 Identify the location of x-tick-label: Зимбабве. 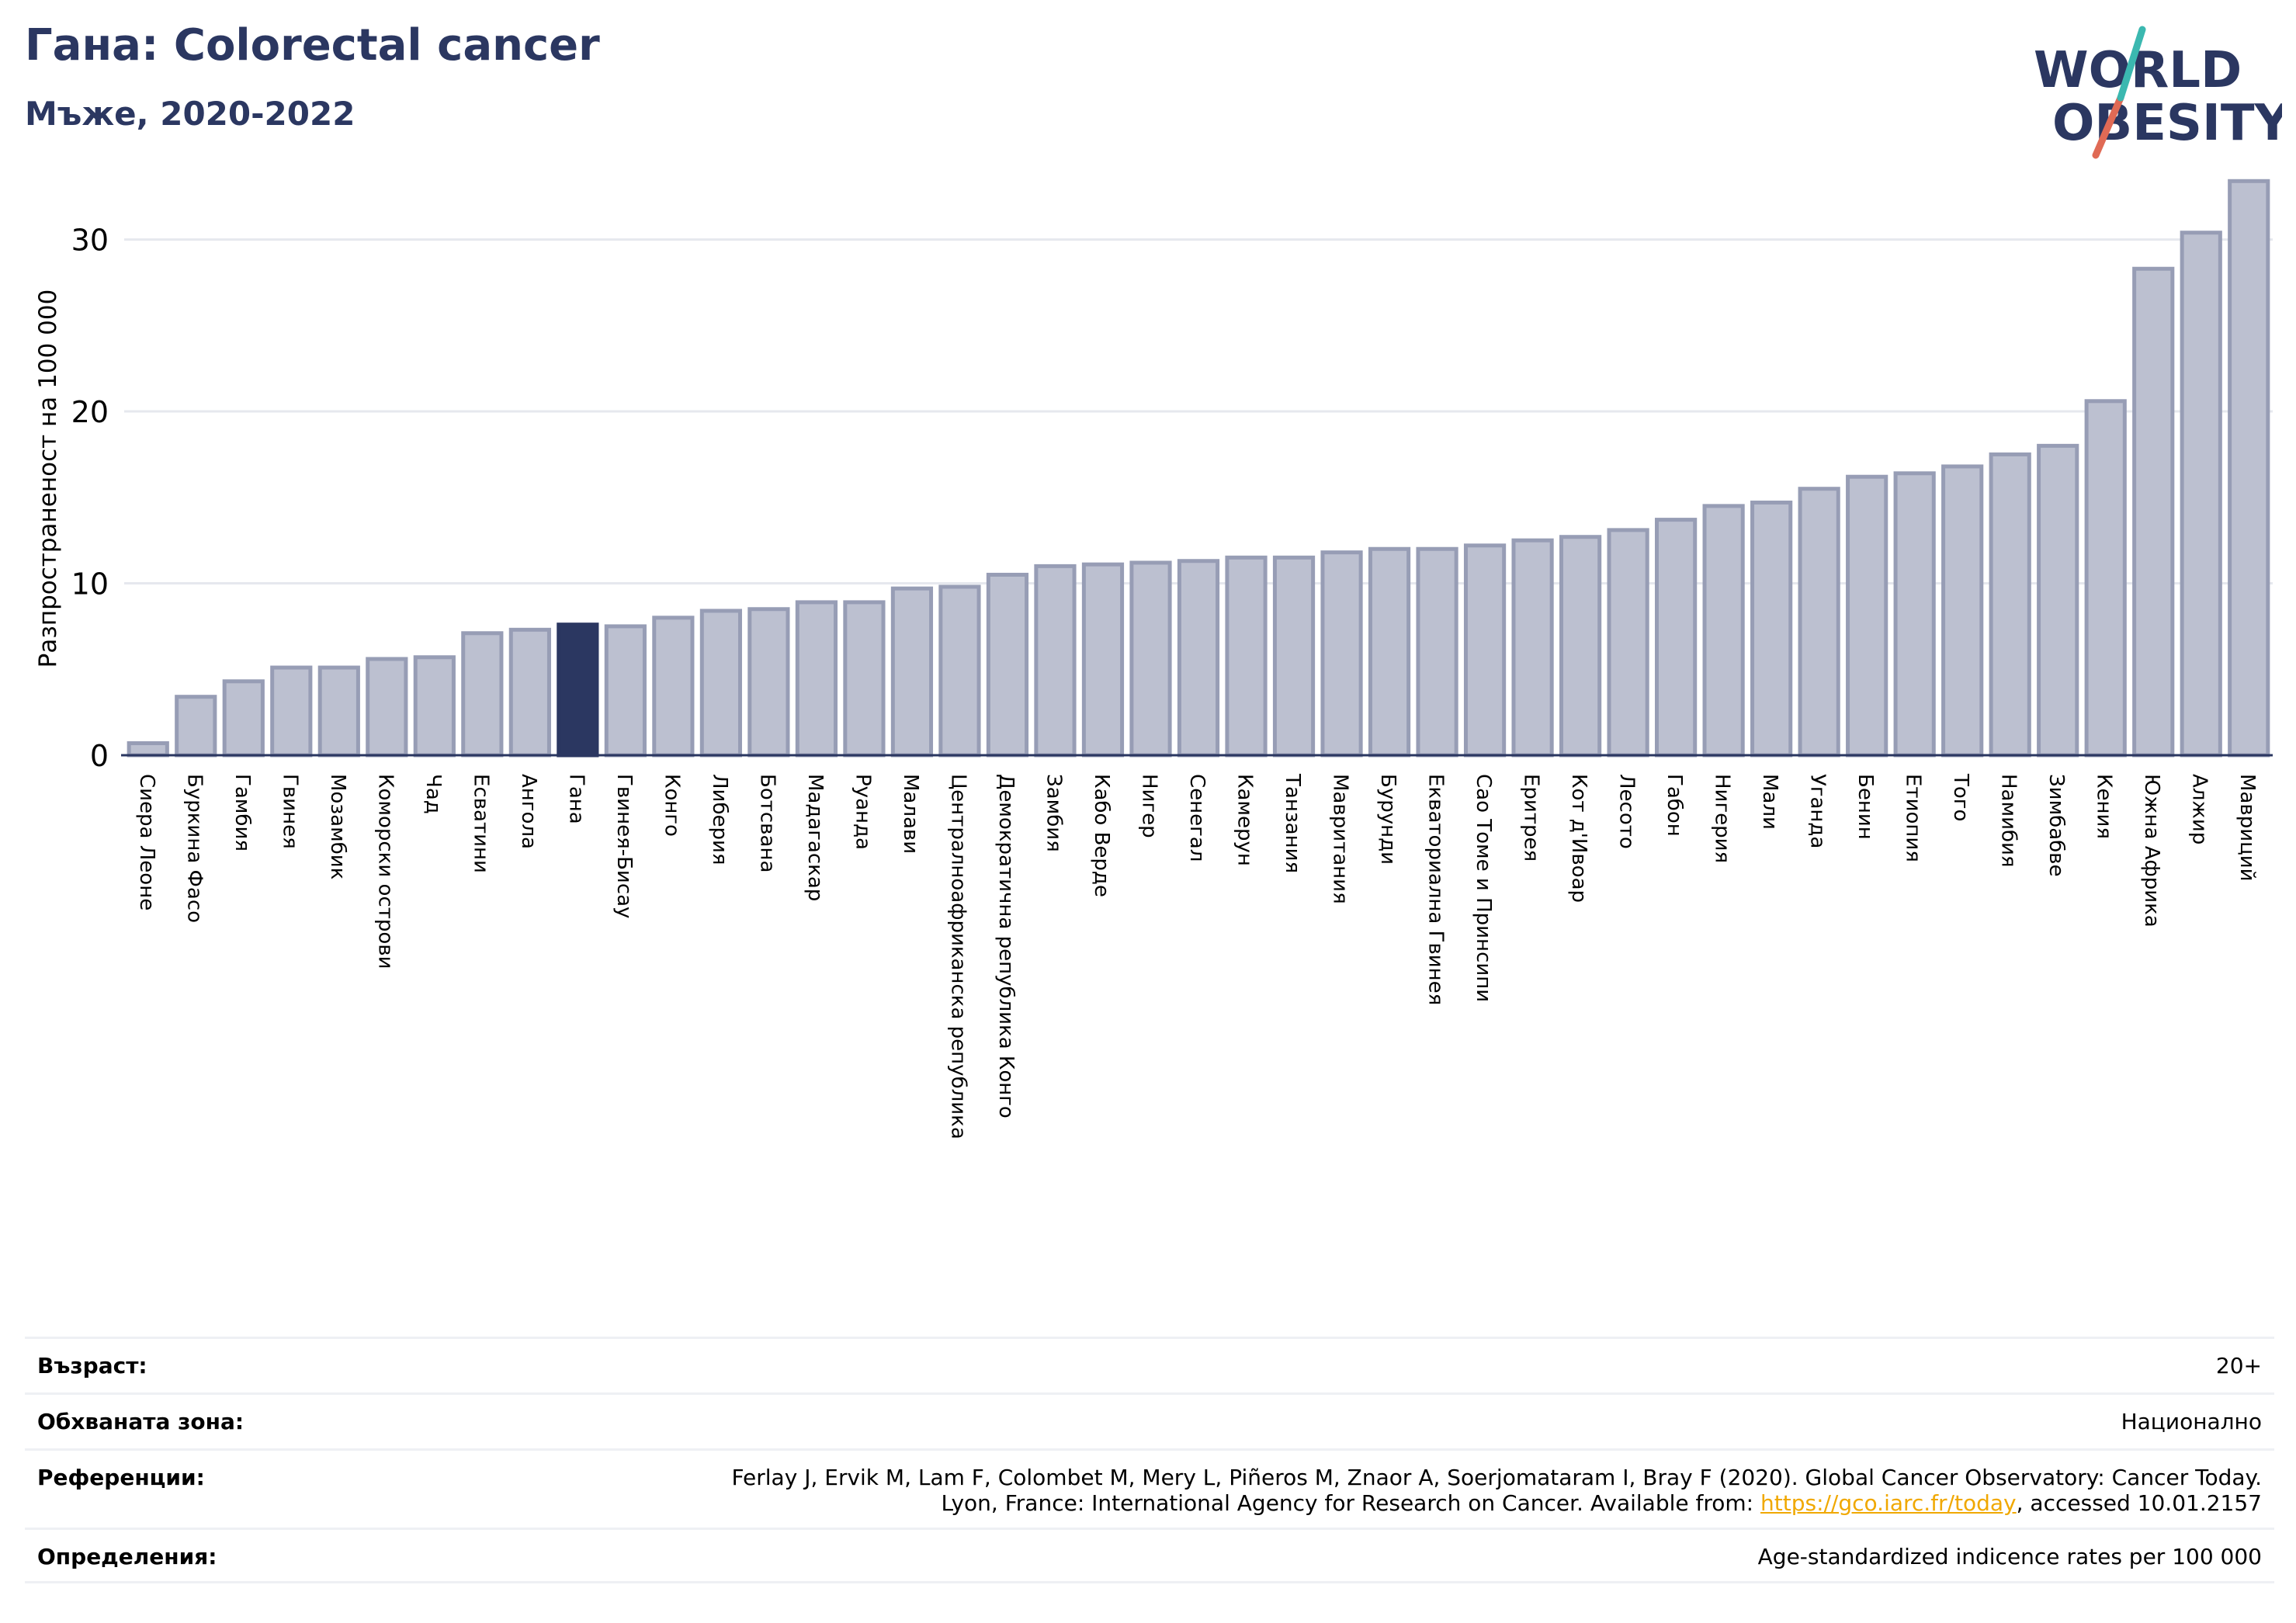
(2056, 825).